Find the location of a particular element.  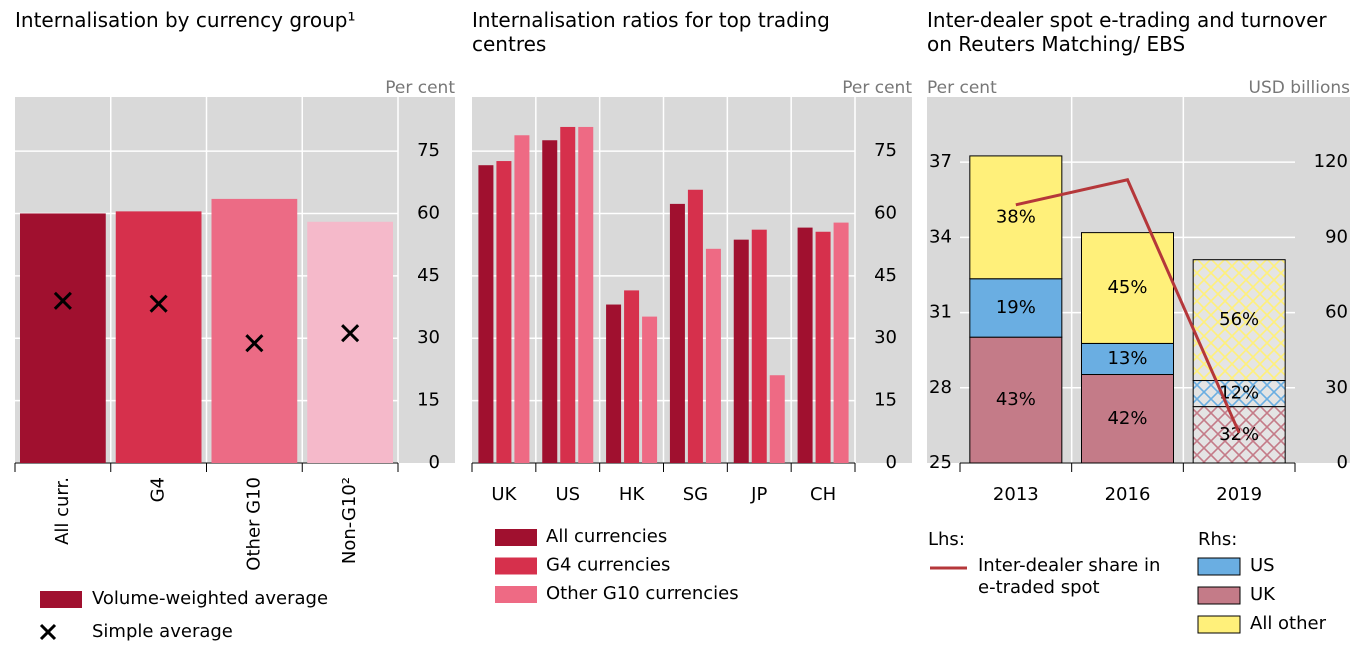

bar-label: 42% is located at coordinates (1127, 418).